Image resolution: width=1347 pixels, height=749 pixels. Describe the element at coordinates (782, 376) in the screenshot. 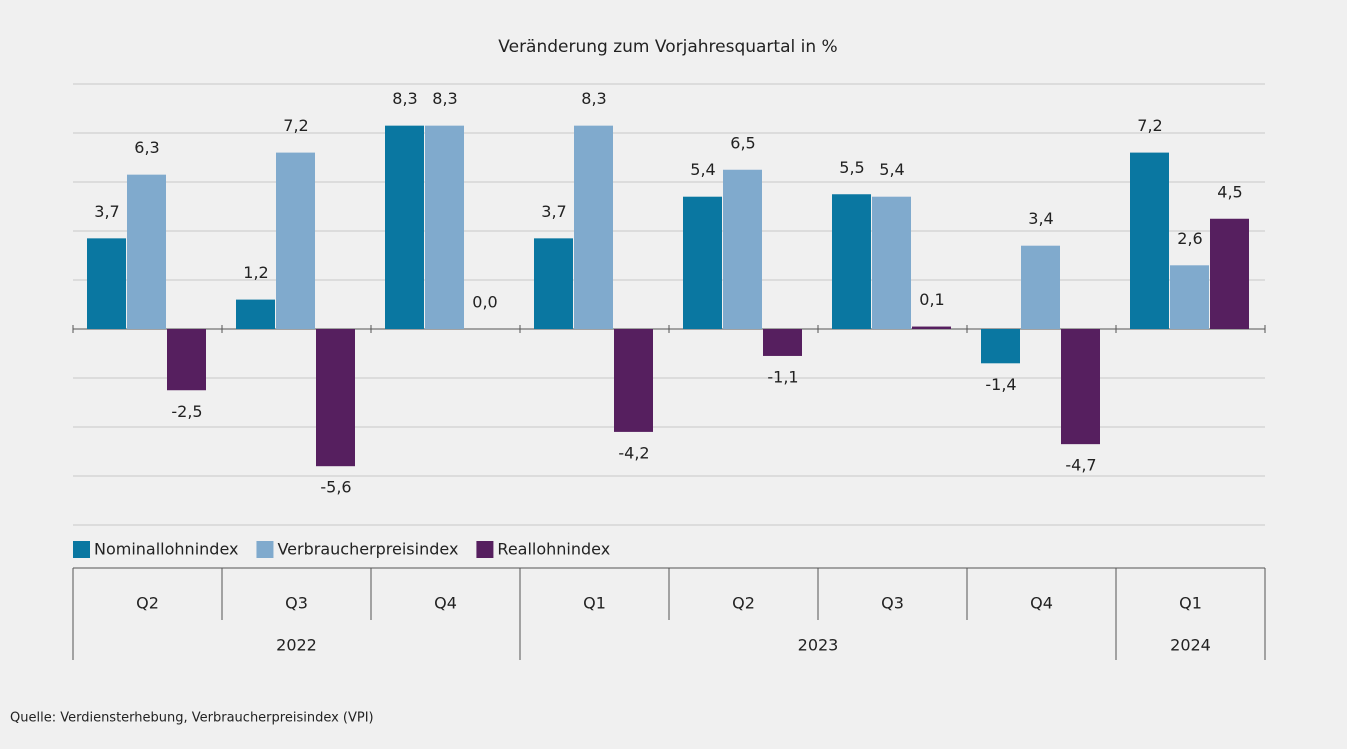

I see `data-label: -1,1` at that location.